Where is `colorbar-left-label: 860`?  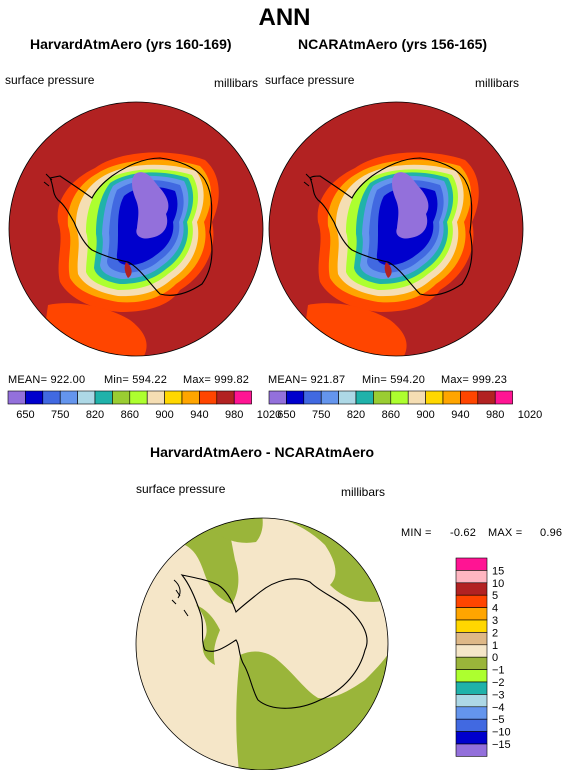
colorbar-left-label: 860 is located at coordinates (130, 415).